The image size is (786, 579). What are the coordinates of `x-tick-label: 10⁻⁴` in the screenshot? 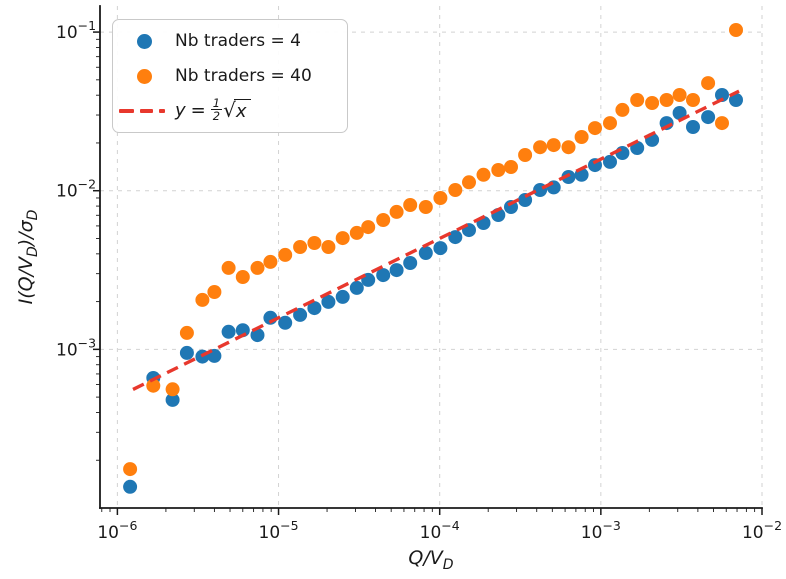 It's located at (440, 530).